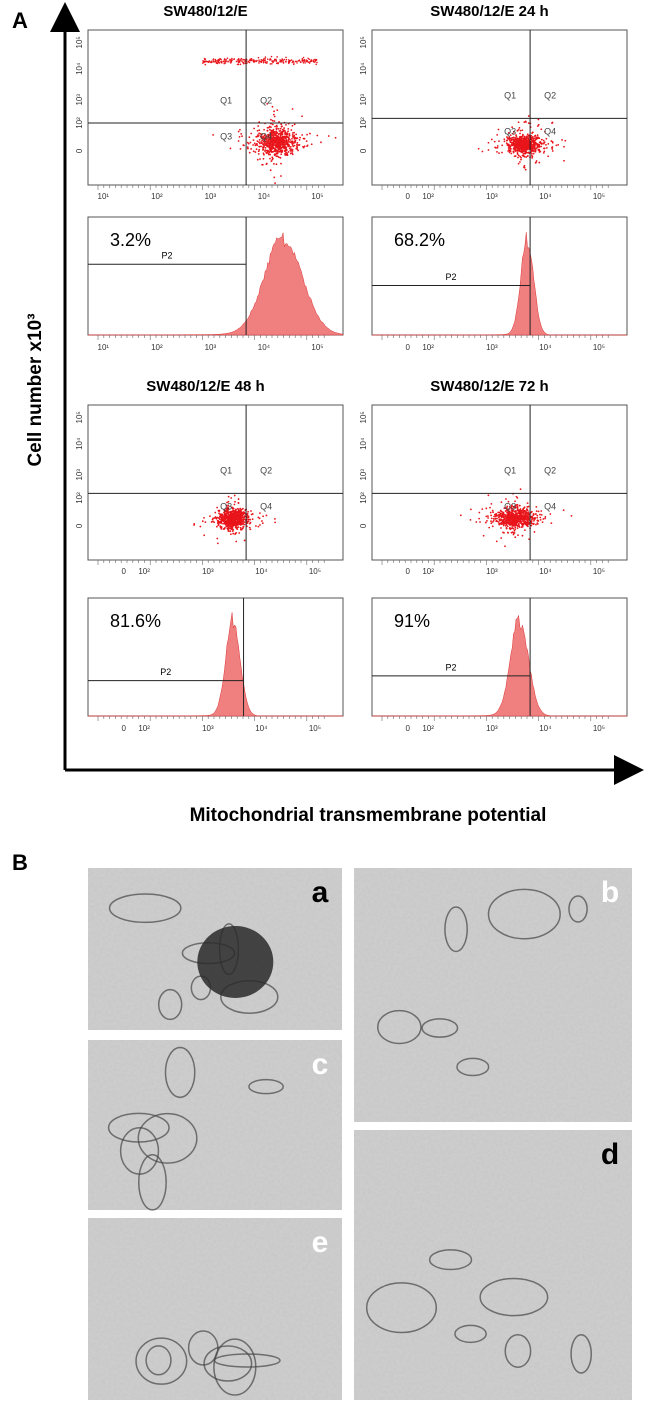 This screenshot has width=656, height=1405. Describe the element at coordinates (401, 1308) in the screenshot. I see `organelle` at that location.